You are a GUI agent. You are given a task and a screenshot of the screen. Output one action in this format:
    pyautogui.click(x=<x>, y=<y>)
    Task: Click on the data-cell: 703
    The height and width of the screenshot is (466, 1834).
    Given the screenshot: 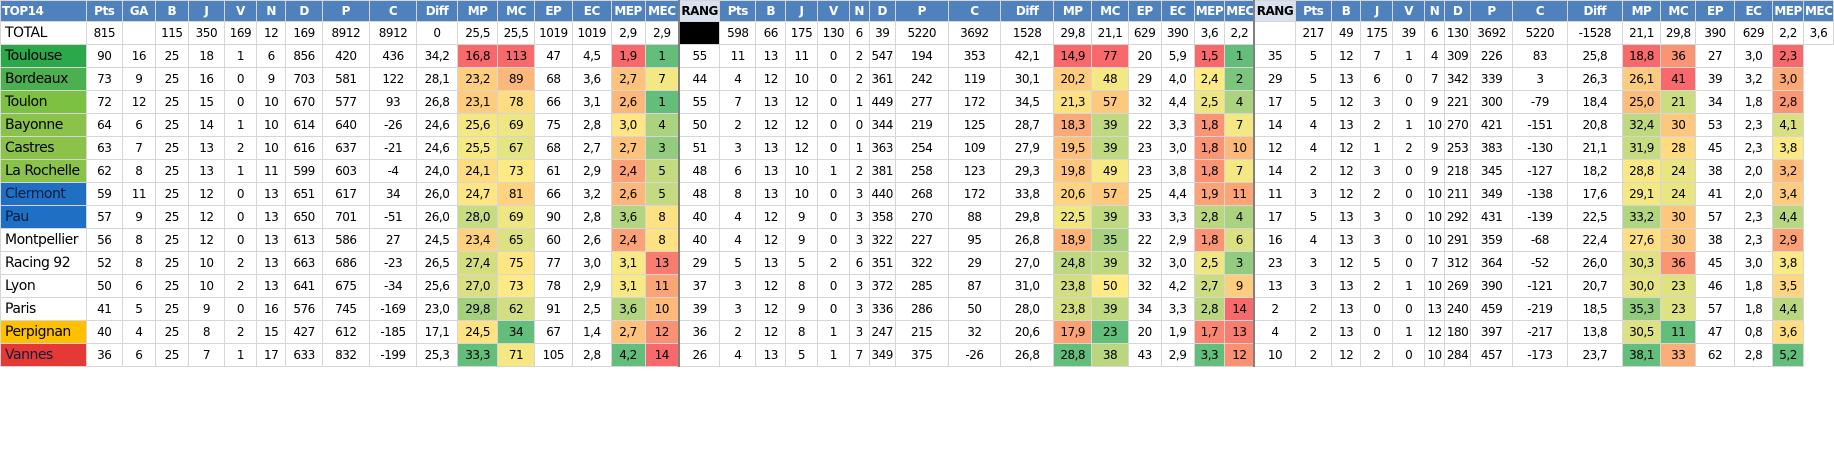 What is the action you would take?
    pyautogui.click(x=304, y=79)
    